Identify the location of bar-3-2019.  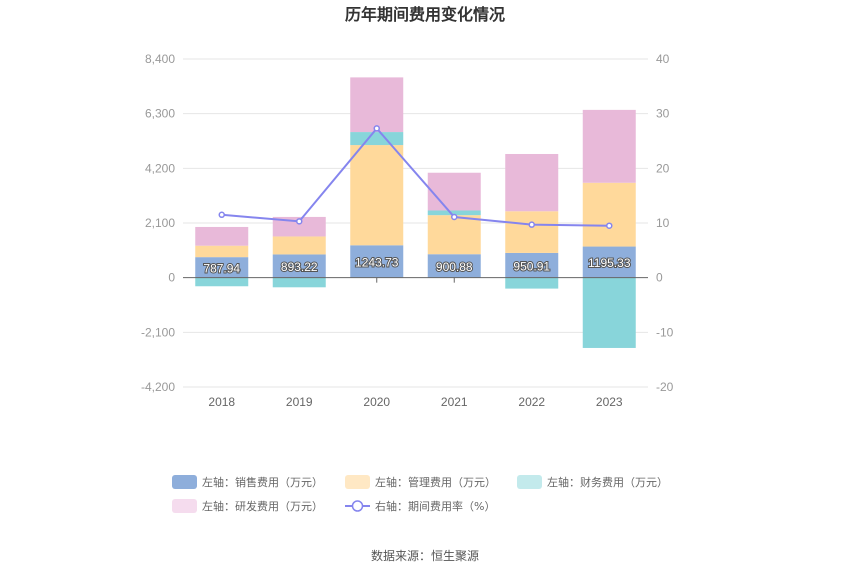
(299, 282).